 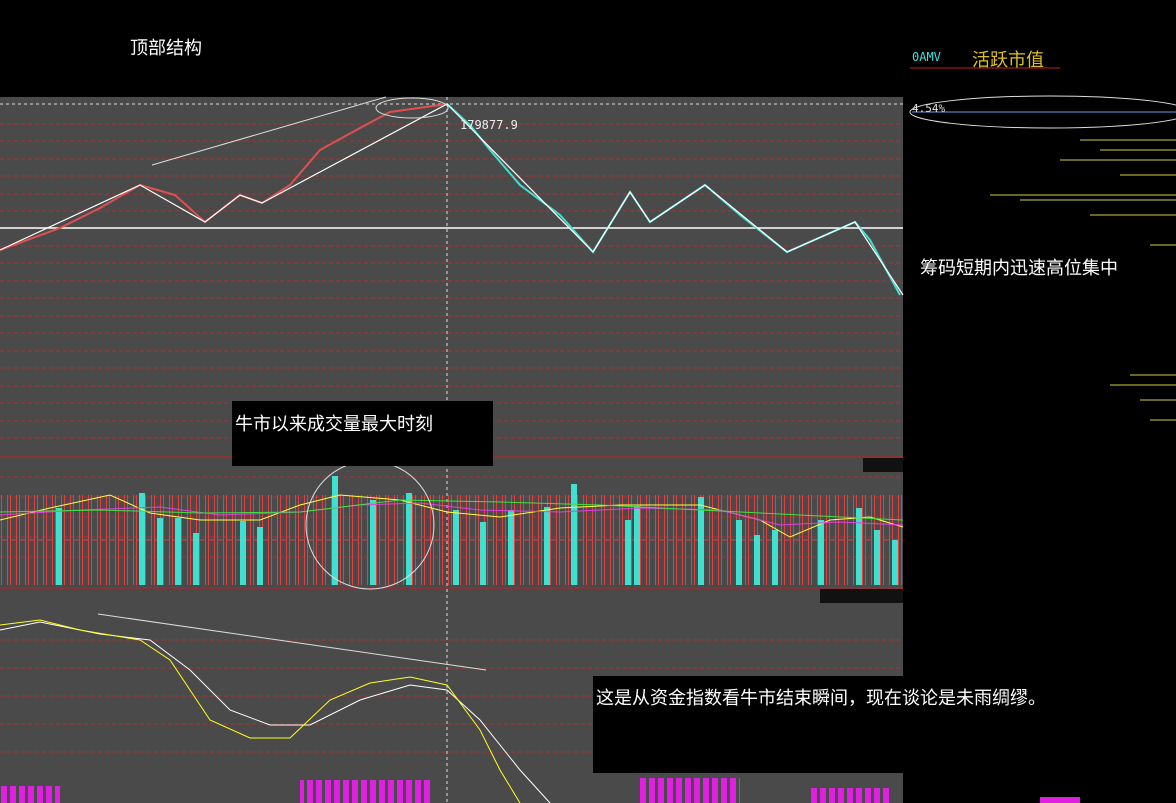 What do you see at coordinates (926, 57) in the screenshot?
I see `indicator-code: 0AMV` at bounding box center [926, 57].